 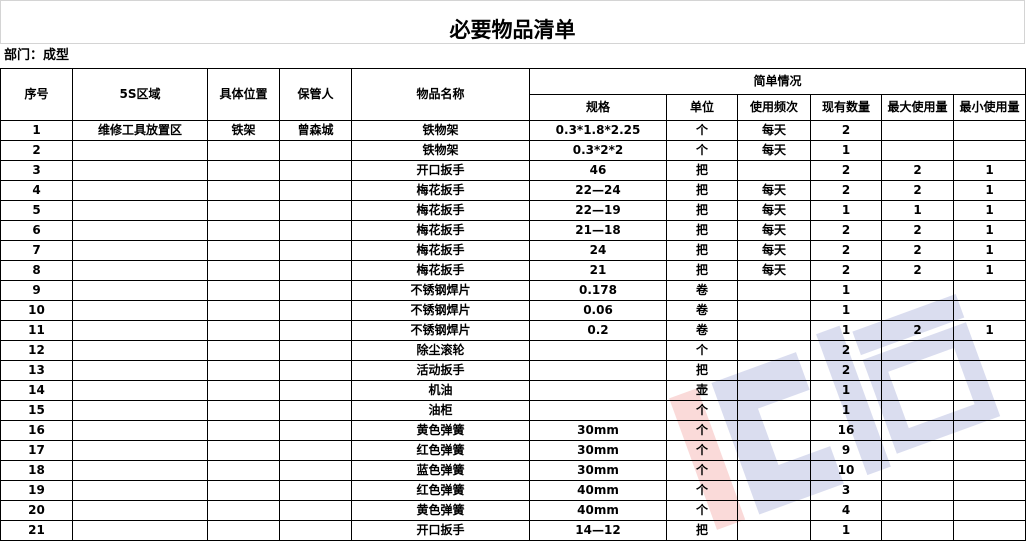 I want to click on cell-max: 1, so click(x=917, y=210).